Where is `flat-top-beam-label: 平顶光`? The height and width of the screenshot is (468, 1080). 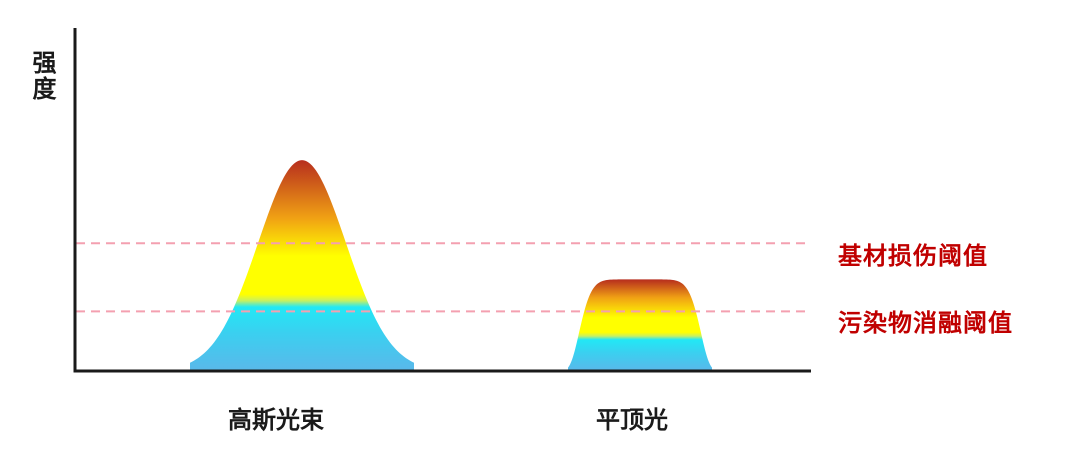
flat-top-beam-label: 平顶光 is located at coordinates (632, 420).